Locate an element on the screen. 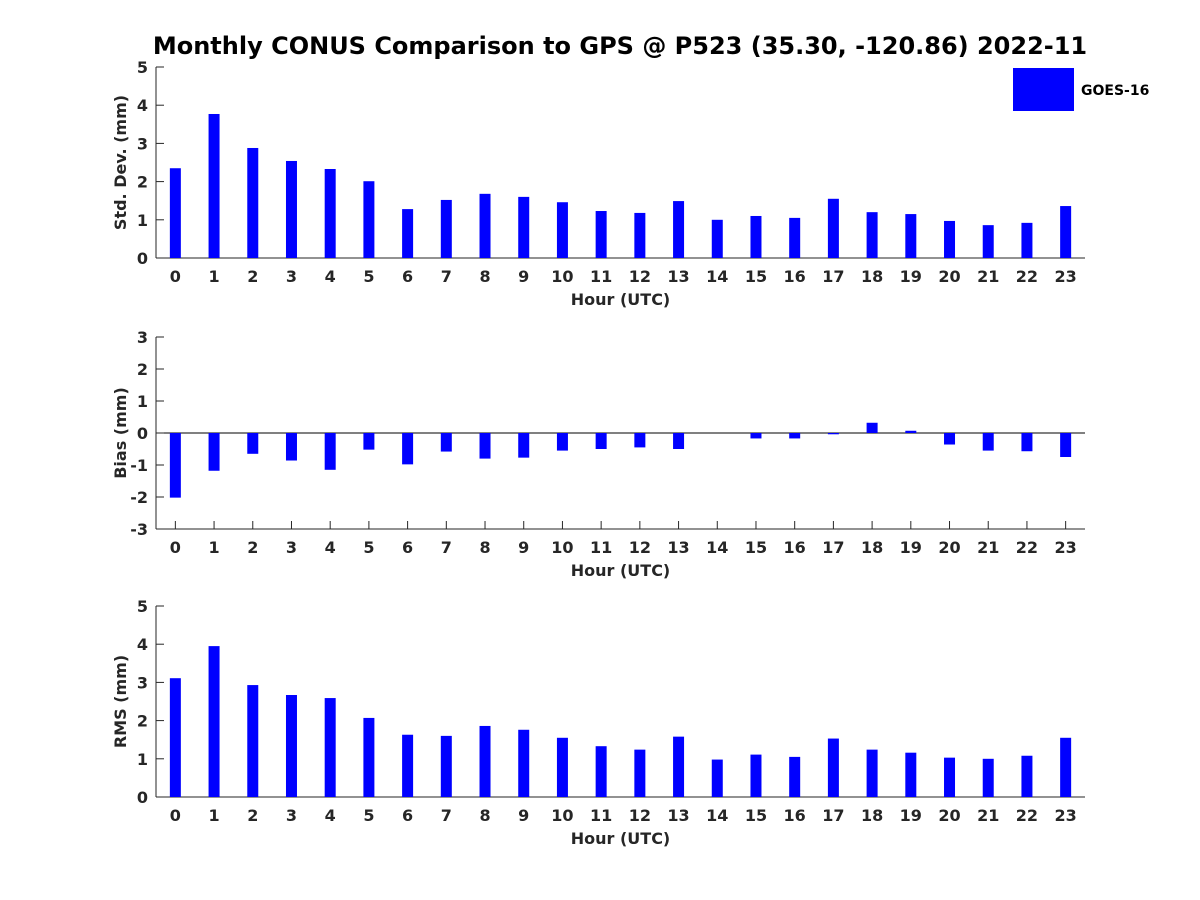 The width and height of the screenshot is (1200, 900). std-dev-x-axis-label: Hour (UTC) is located at coordinates (621, 299).